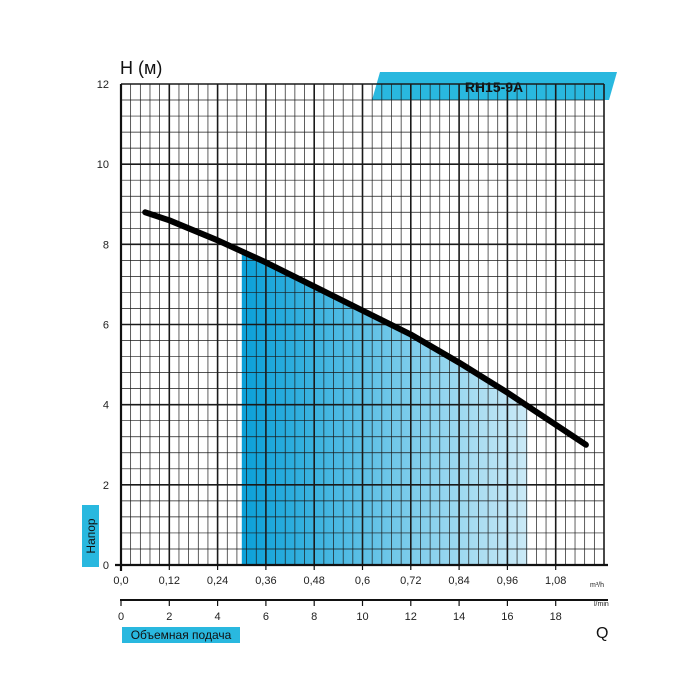 This screenshot has width=700, height=700. Describe the element at coordinates (459, 617) in the screenshot. I see `lmin-tick-label: 14` at that location.